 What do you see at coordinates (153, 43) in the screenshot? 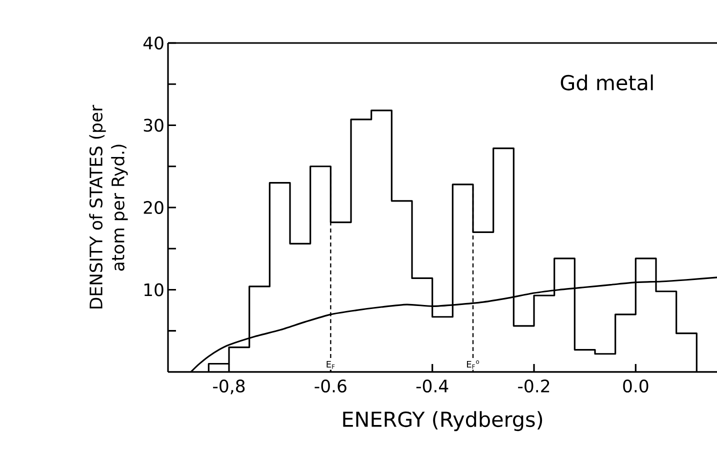
I see `y-tick-label: 40` at bounding box center [153, 43].